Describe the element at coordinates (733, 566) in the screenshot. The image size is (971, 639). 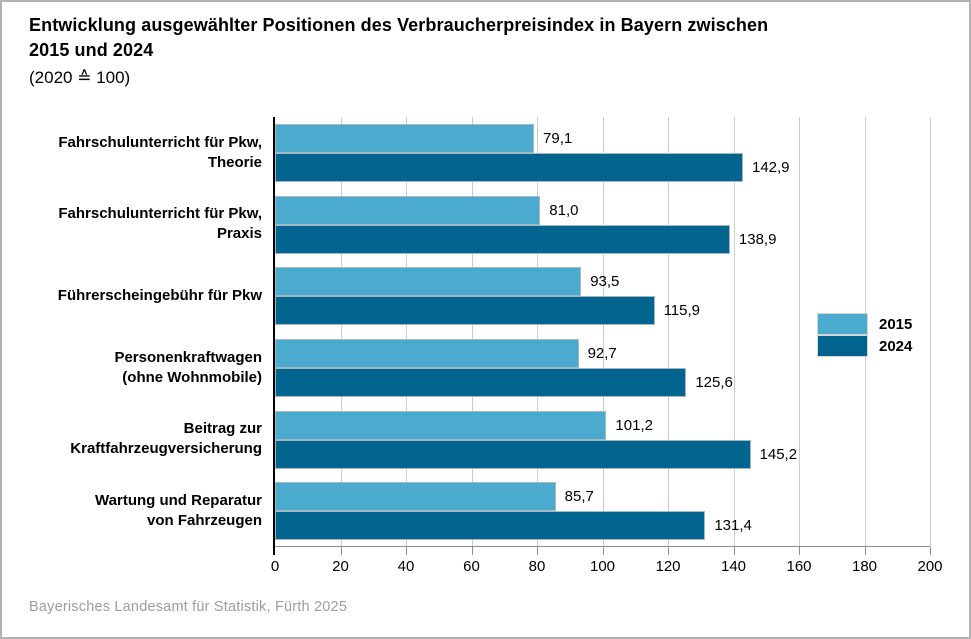
I see `tick-label-140: 140` at that location.